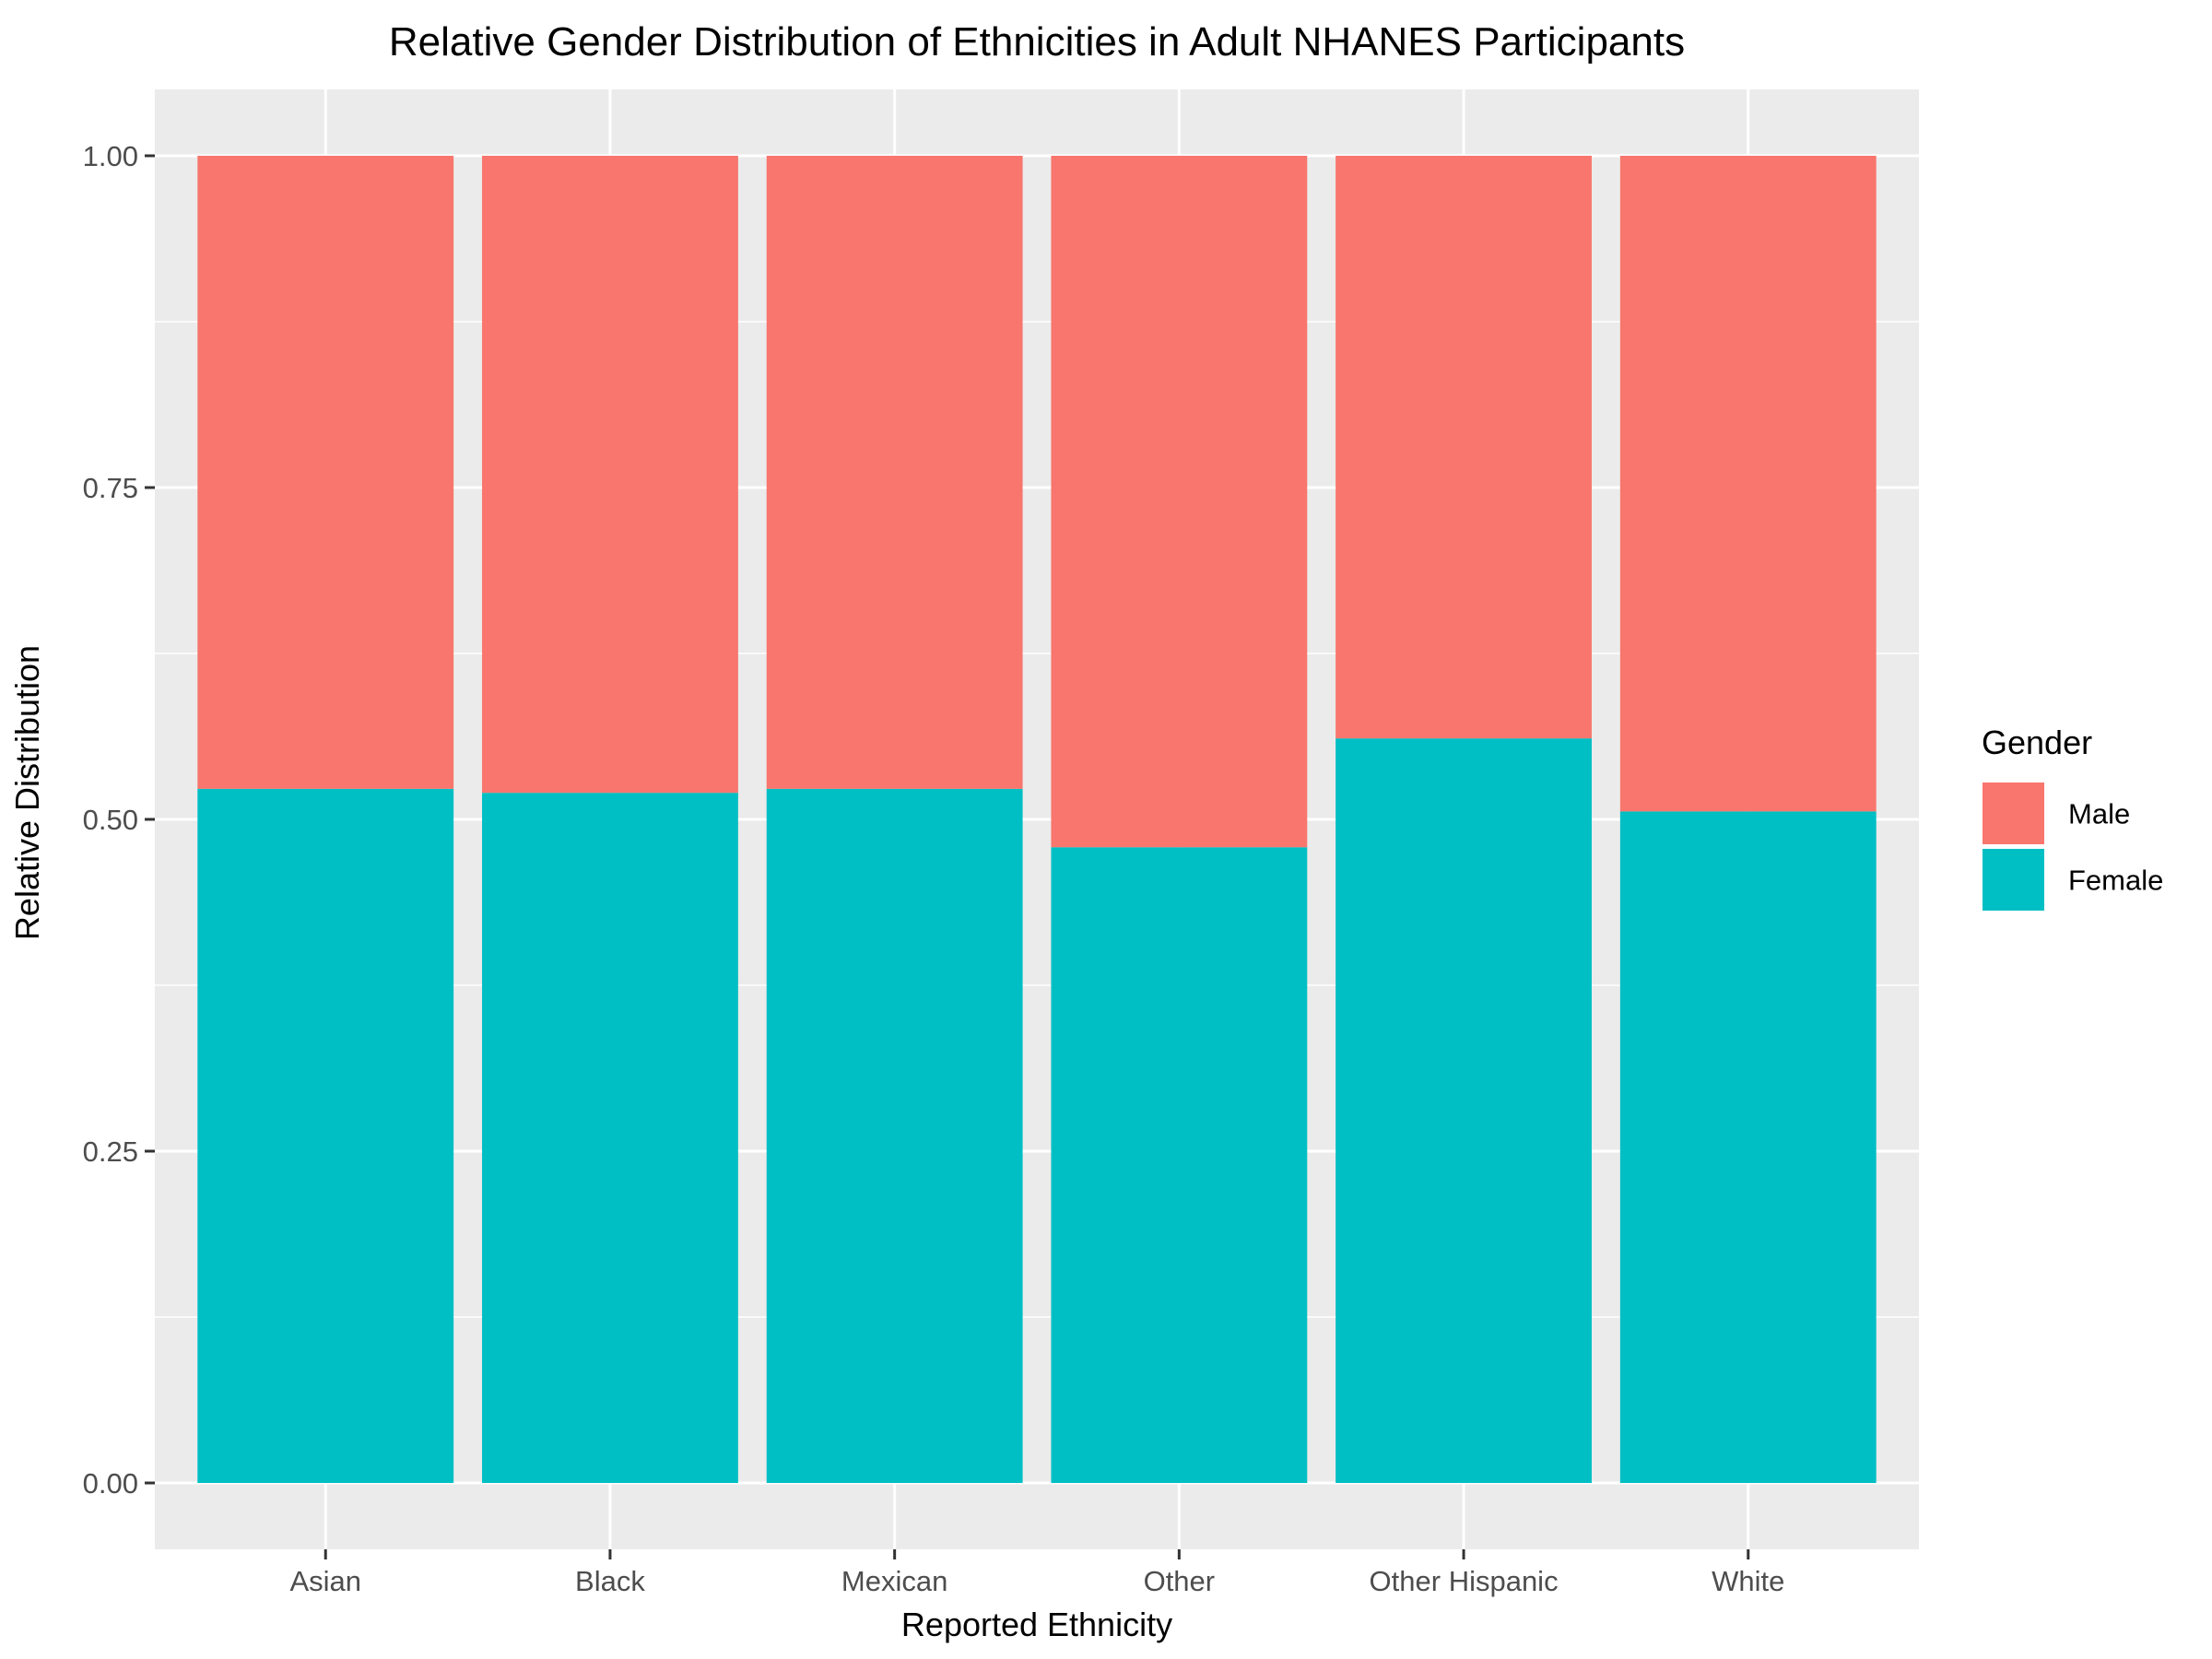 The height and width of the screenshot is (1659, 2212). Describe the element at coordinates (2037, 742) in the screenshot. I see `legend-title: Gender` at that location.